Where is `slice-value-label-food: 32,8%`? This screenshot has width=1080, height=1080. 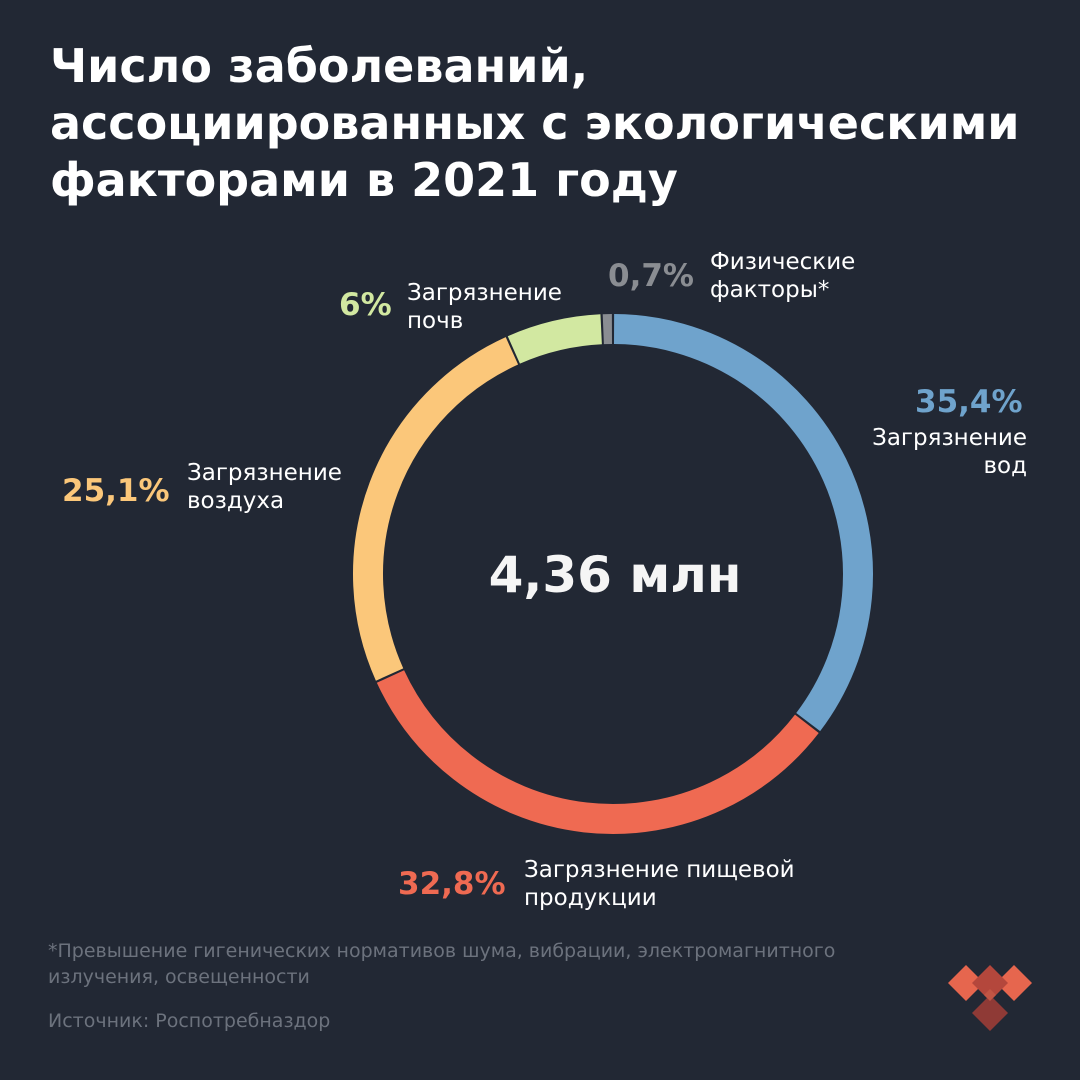 slice-value-label-food: 32,8% is located at coordinates (452, 884).